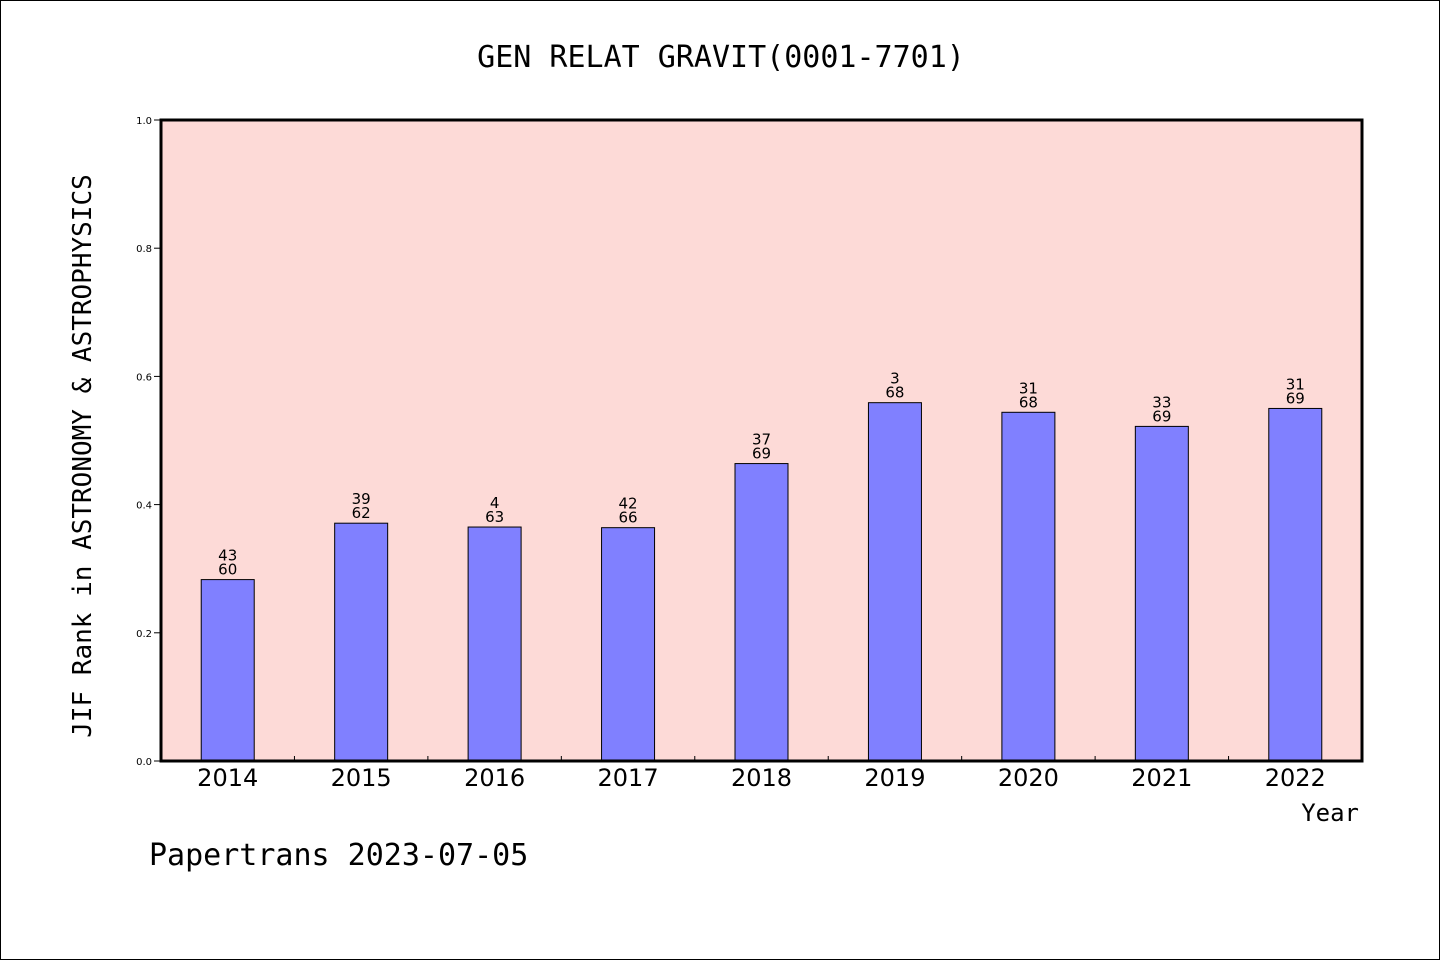 The width and height of the screenshot is (1440, 960). Describe the element at coordinates (894, 778) in the screenshot. I see `x-tick-label-2019: 2019` at that location.